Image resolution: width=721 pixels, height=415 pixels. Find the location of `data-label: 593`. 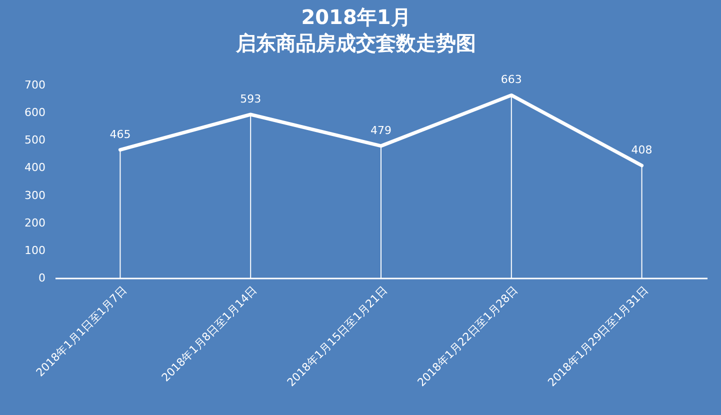

data-label: 593 is located at coordinates (251, 99).